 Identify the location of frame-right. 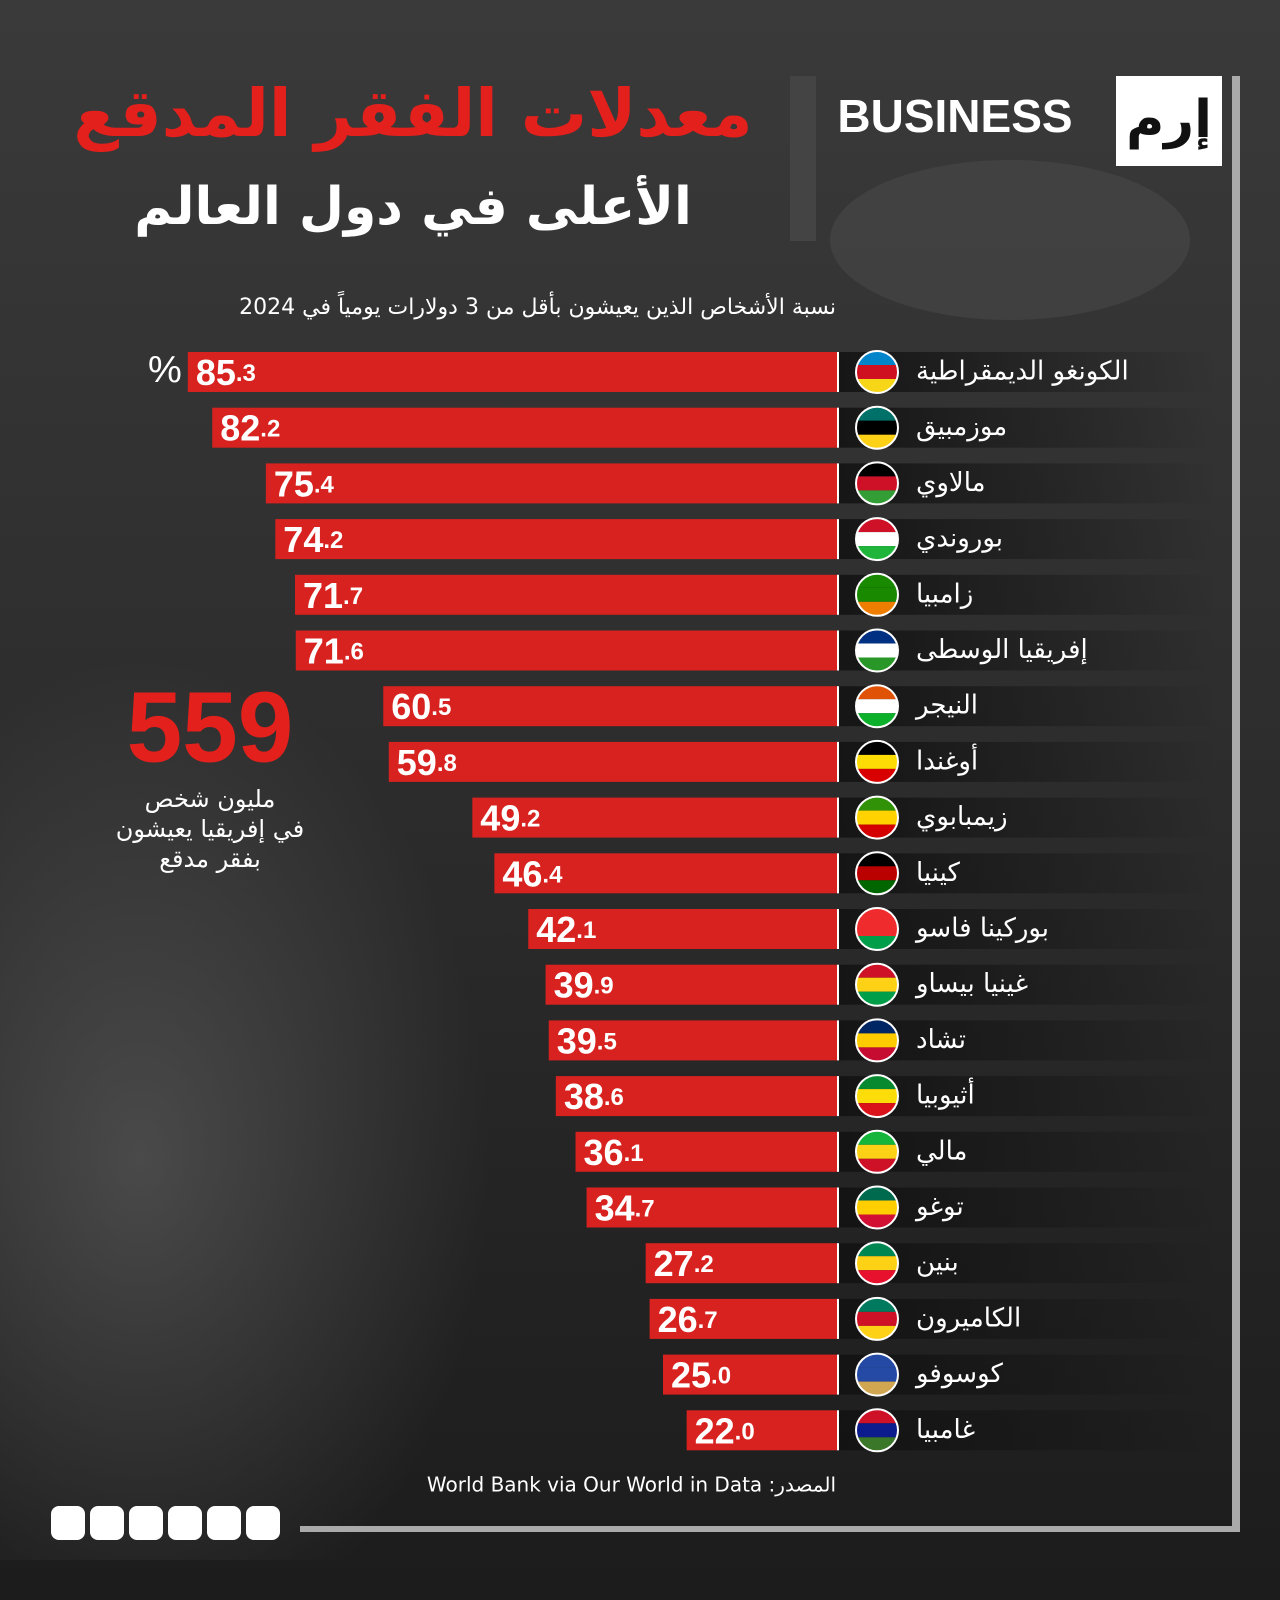
(1236, 804).